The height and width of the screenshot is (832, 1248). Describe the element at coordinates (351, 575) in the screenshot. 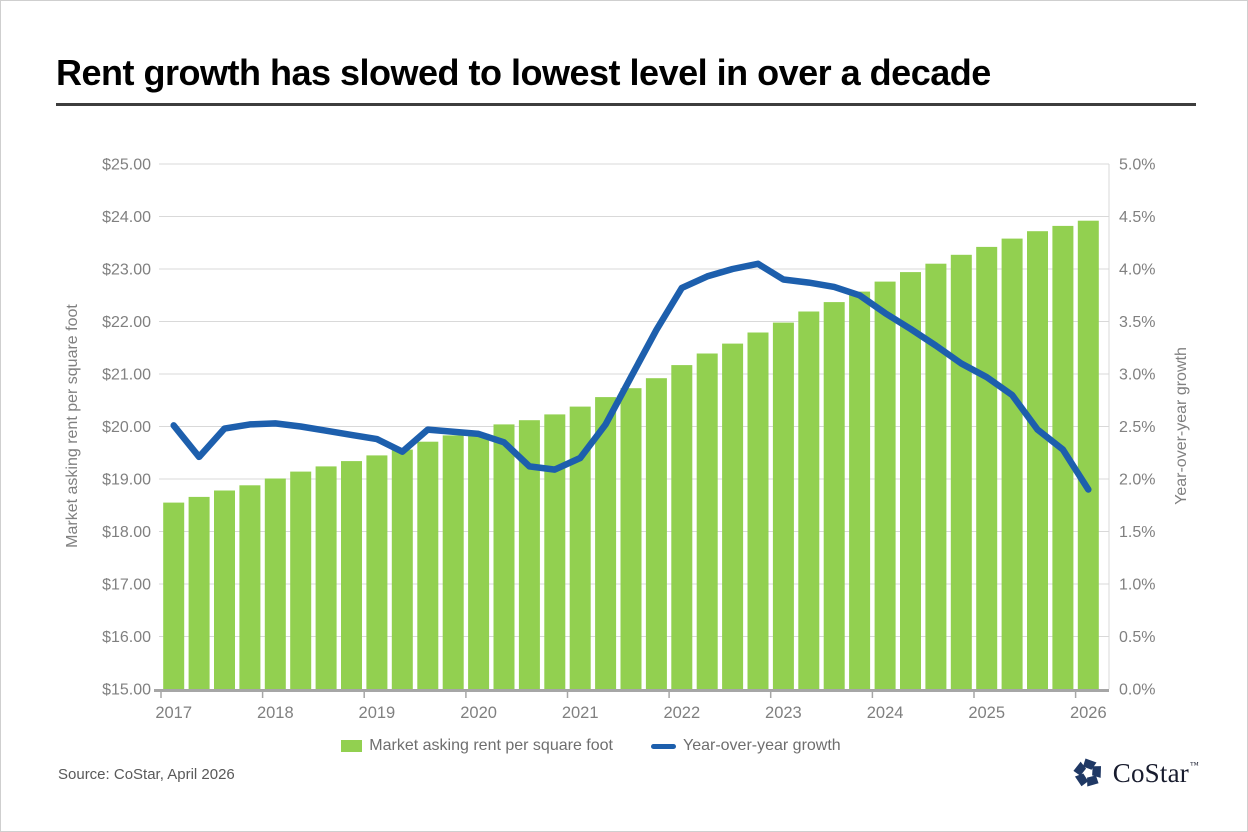

I see `rent-bar-2018-q4` at that location.